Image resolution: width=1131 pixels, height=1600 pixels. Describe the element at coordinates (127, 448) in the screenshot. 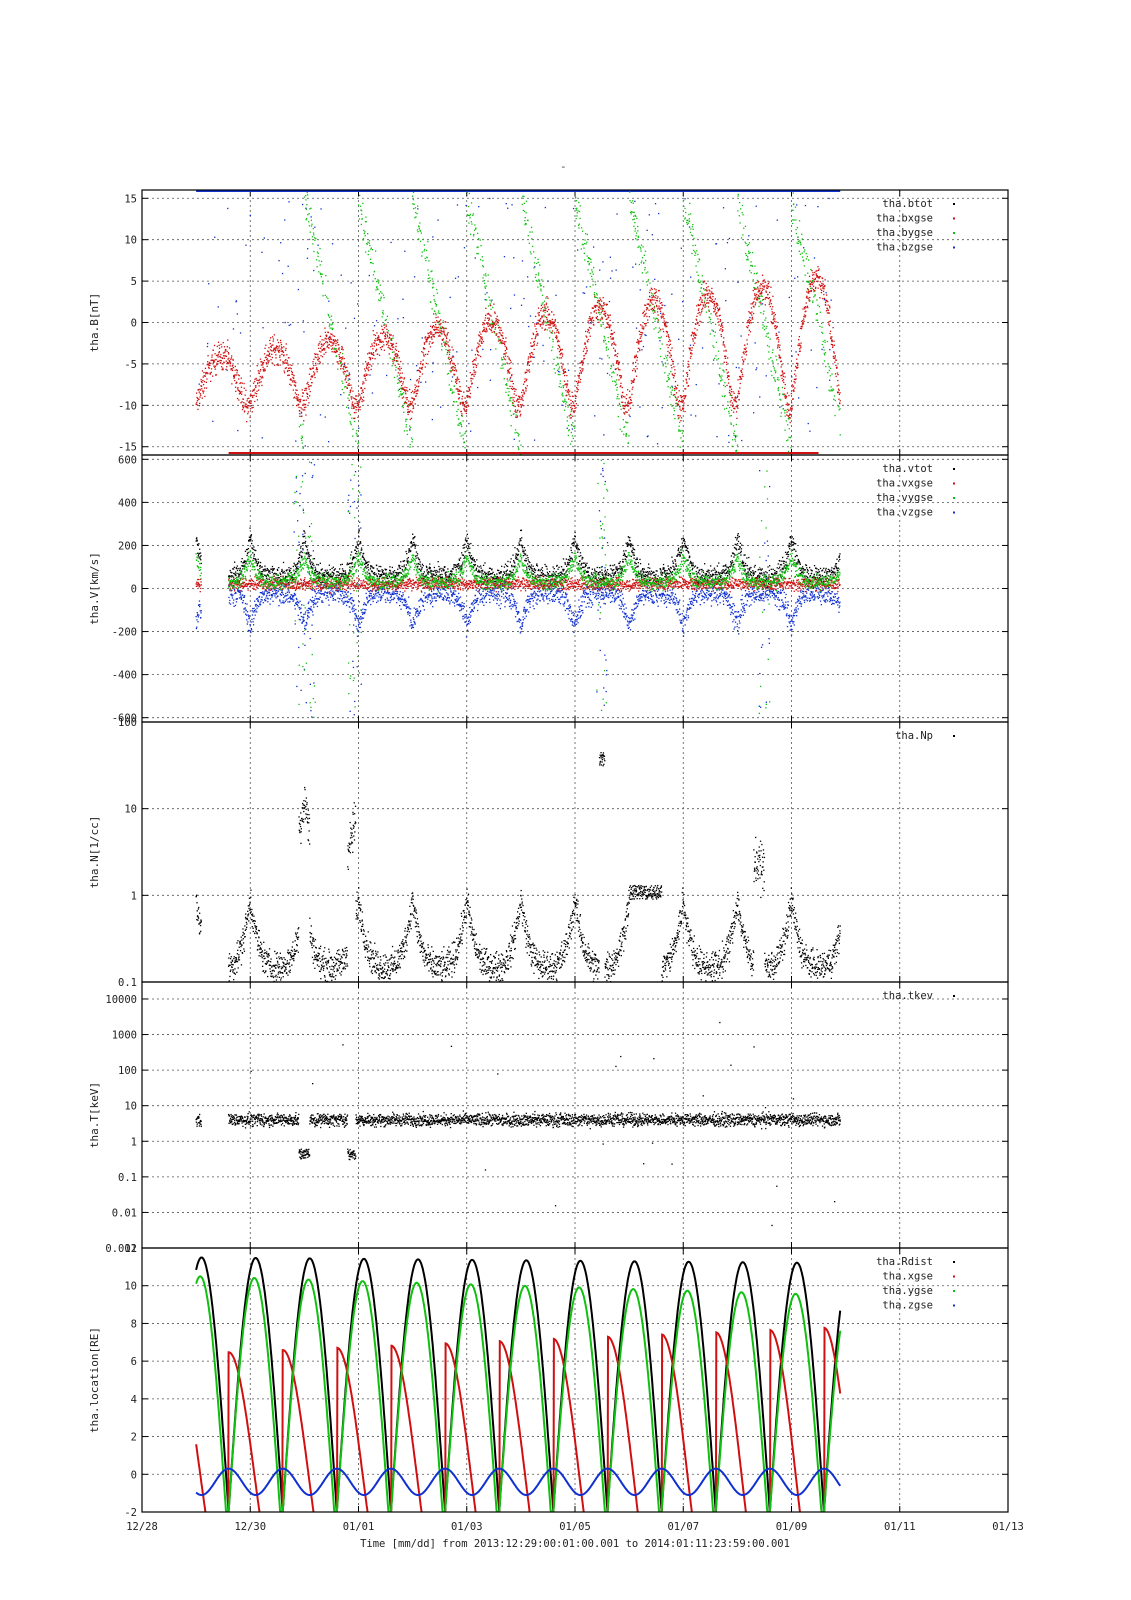

I see `y-tick-label: -15` at that location.